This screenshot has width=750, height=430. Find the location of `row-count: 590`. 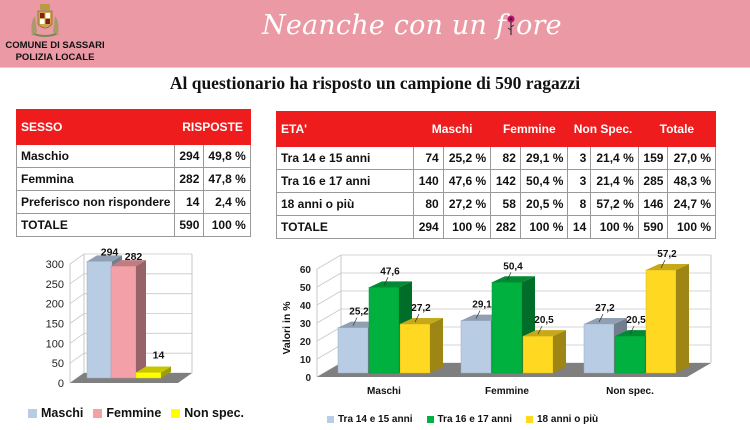

row-count: 590 is located at coordinates (189, 225).